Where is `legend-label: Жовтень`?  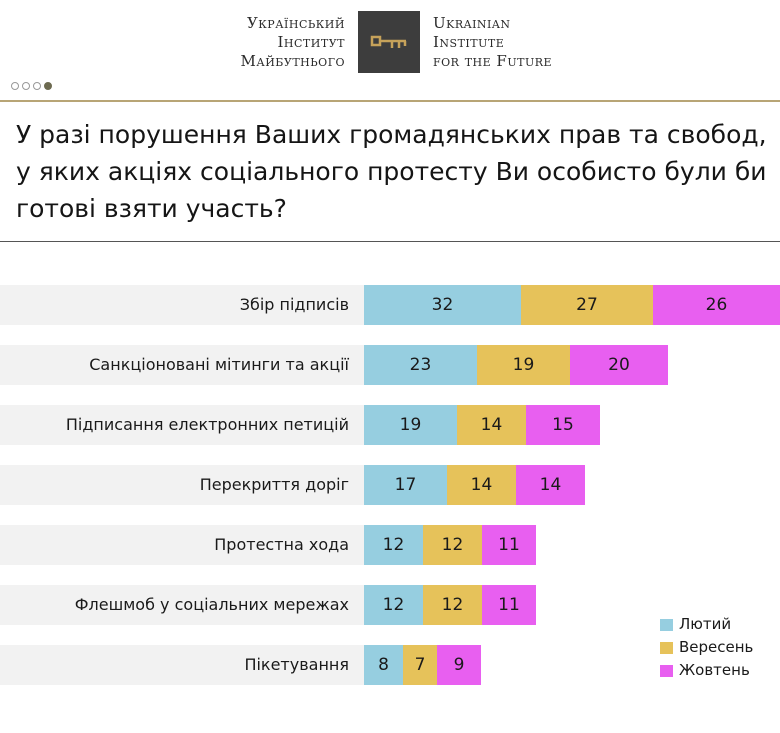
legend-label: Жовтень is located at coordinates (714, 670).